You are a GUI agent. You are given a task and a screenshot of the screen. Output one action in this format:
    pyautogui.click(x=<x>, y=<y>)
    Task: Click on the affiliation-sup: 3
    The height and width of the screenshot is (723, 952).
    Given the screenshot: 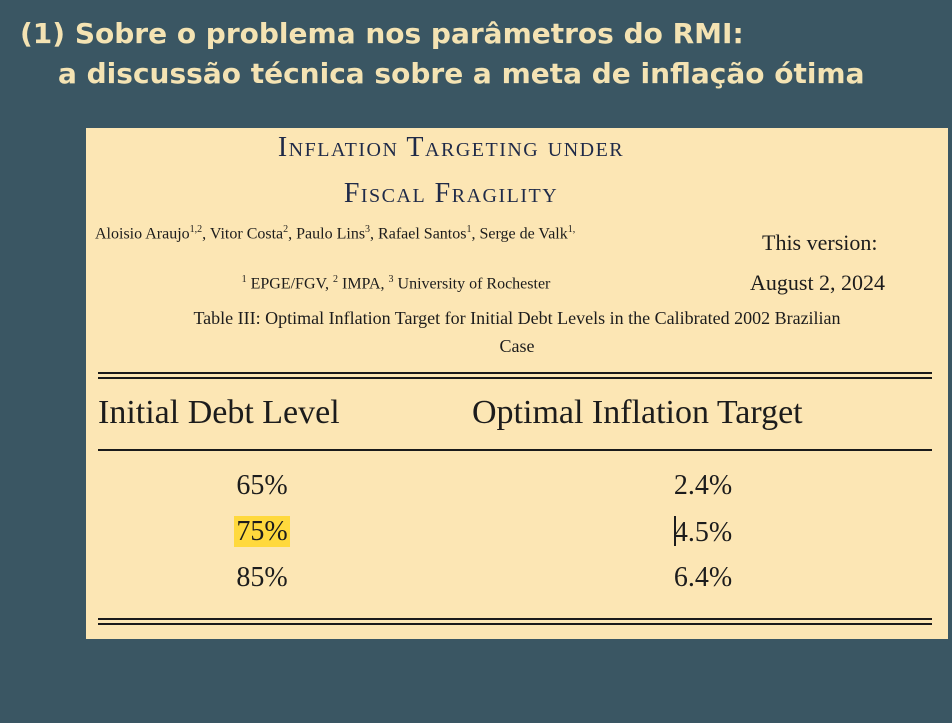 What is the action you would take?
    pyautogui.click(x=391, y=279)
    